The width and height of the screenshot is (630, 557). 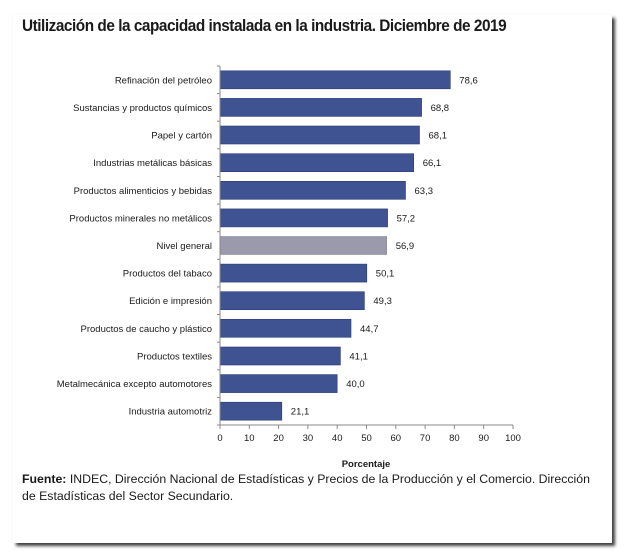 I want to click on category-label: Metalmecánica excepto automotores, so click(x=134, y=384).